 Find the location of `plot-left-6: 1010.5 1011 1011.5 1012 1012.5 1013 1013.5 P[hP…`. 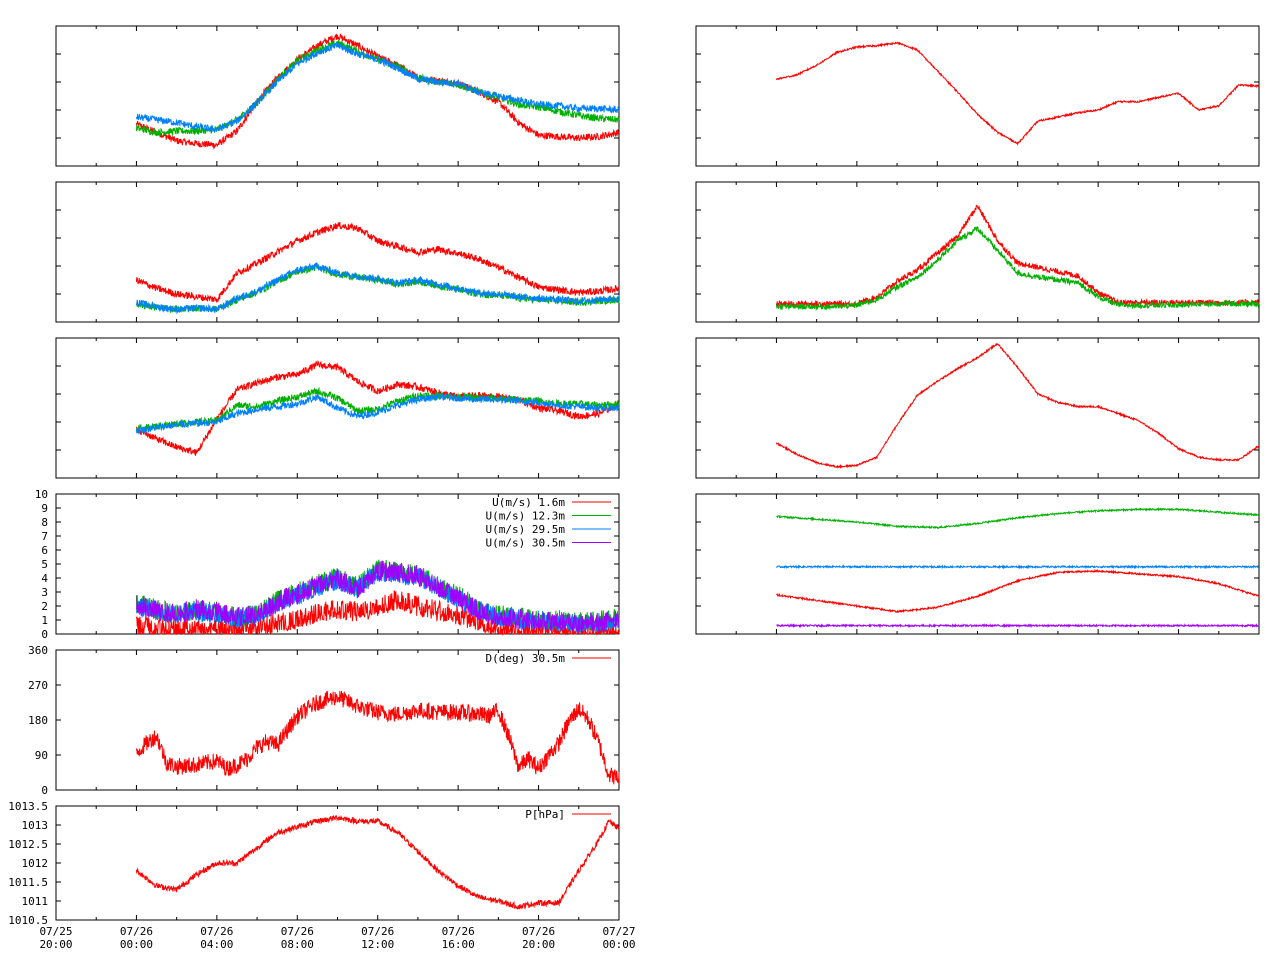

plot-left-6: 1010.5 1011 1011.5 1012 1012.5 1013 1013.5 P[hP… is located at coordinates (314, 863).